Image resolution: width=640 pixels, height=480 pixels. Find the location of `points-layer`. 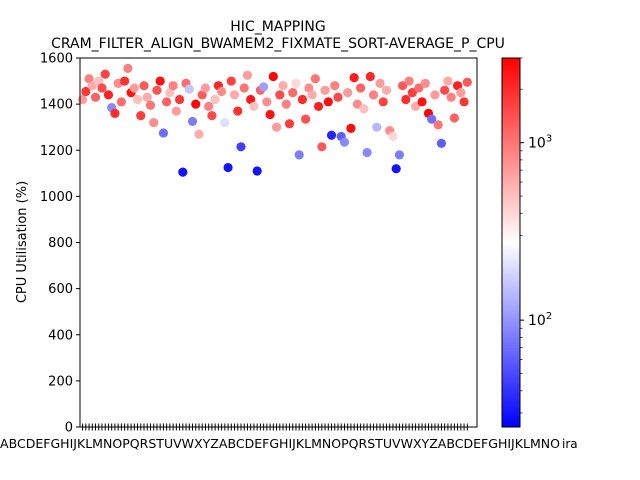

points-layer is located at coordinates (274, 120).